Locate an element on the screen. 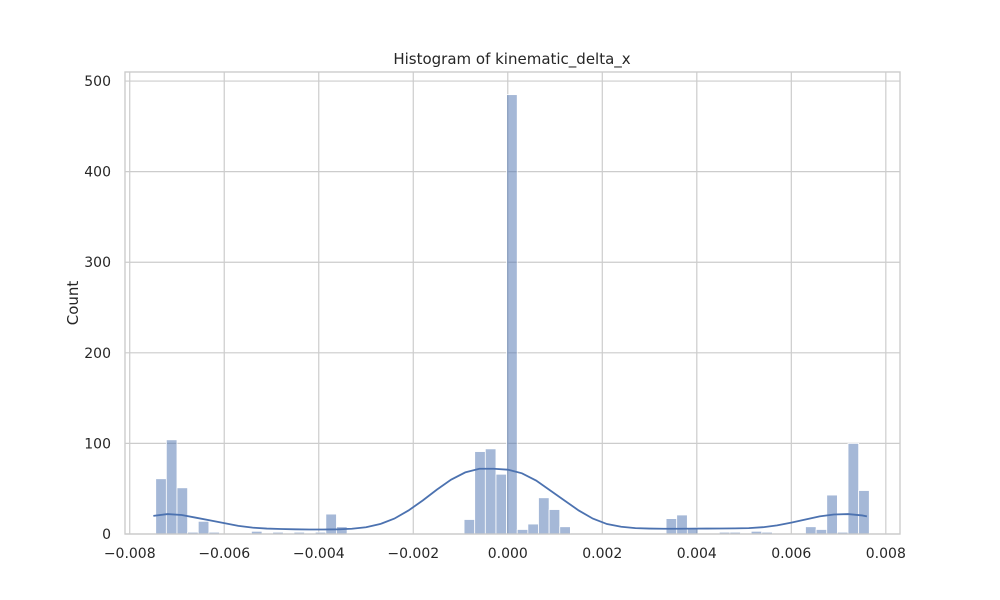 The image size is (1000, 600). x-tick-label: 0.006 is located at coordinates (791, 554).